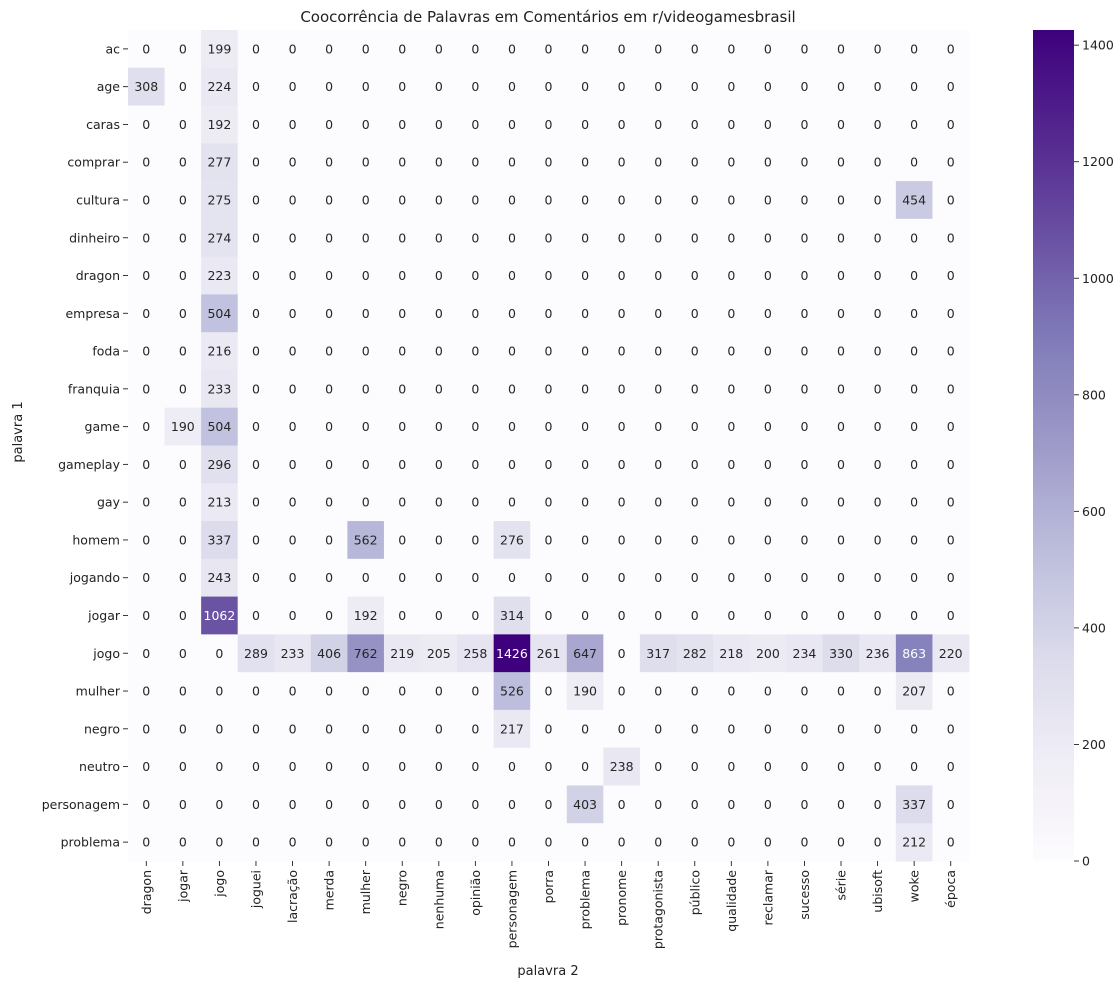  I want to click on heatmap-cell-gay-problema, so click(585, 502).